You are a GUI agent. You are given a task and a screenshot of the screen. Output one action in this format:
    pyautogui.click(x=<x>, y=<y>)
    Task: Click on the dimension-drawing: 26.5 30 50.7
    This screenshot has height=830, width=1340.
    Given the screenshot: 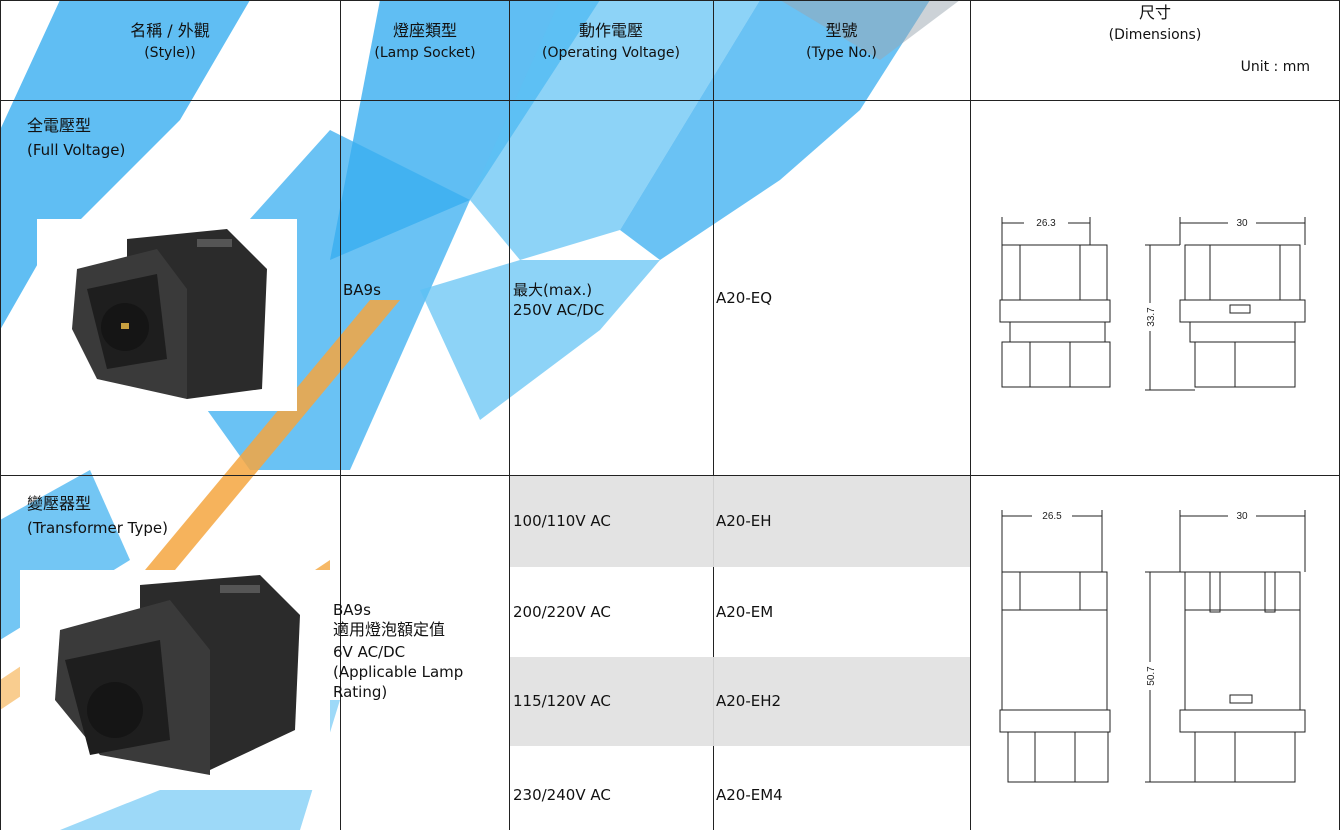 What is the action you would take?
    pyautogui.click(x=1152, y=646)
    